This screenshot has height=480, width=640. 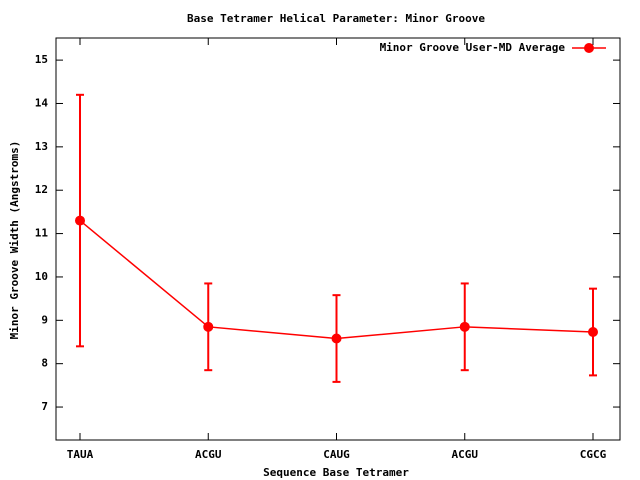 What do you see at coordinates (589, 48) in the screenshot?
I see `legend-marker` at bounding box center [589, 48].